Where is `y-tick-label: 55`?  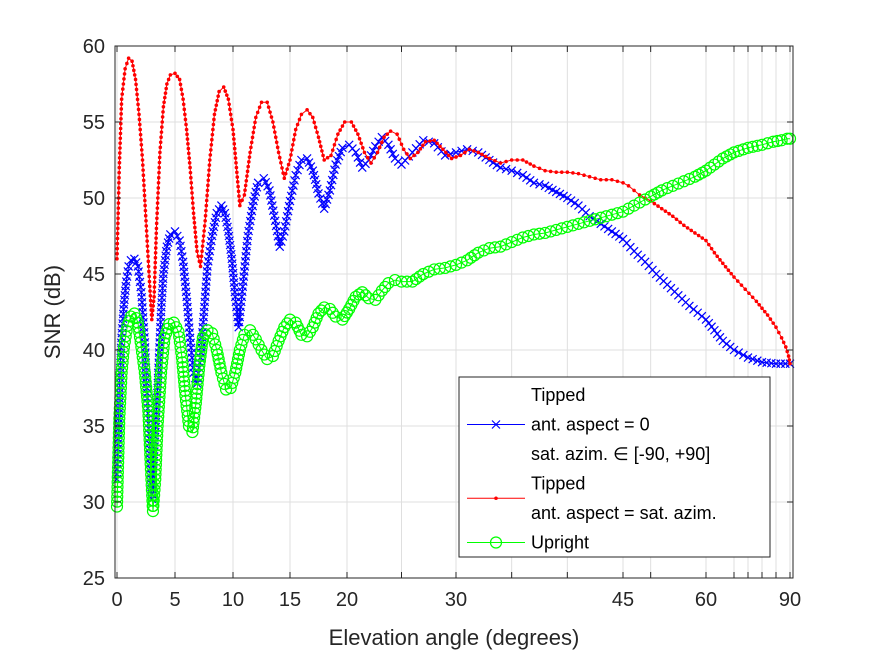 y-tick-label: 55 is located at coordinates (94, 123).